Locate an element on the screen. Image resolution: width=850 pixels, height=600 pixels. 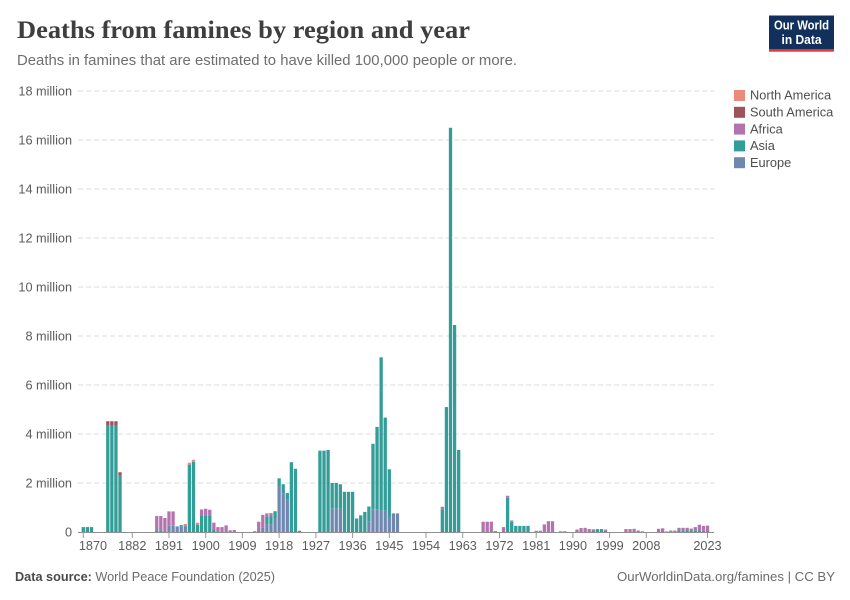
svg-text: 2008 is located at coordinates (646, 546).